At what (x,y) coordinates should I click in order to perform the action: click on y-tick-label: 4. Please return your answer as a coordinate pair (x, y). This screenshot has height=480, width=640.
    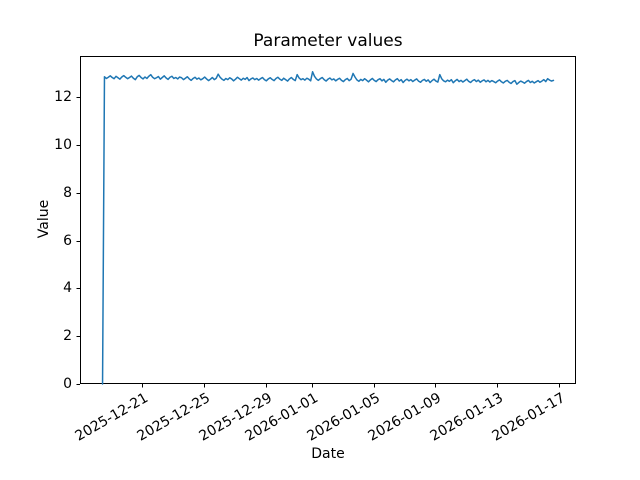
    Looking at the image, I should click on (67, 288).